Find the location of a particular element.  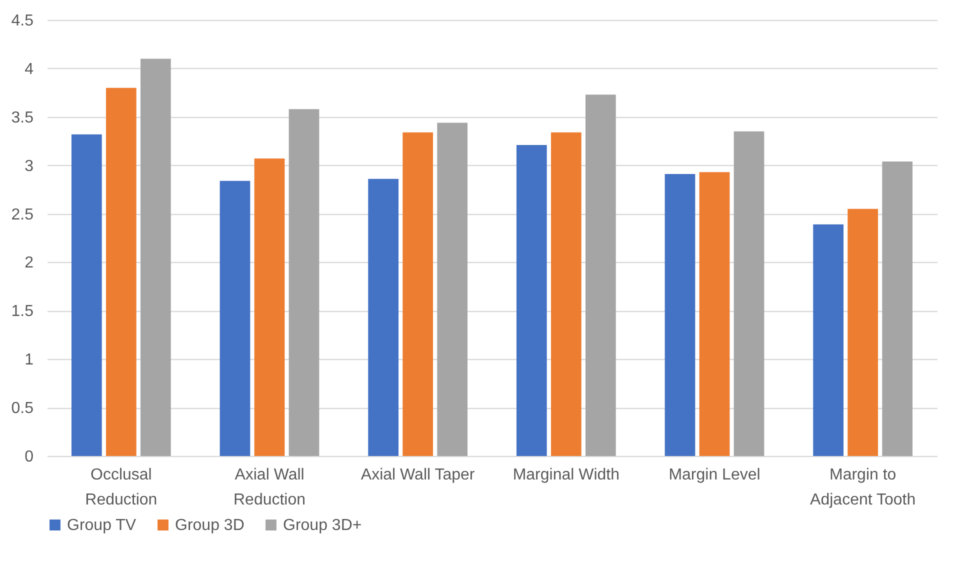

y-tick-label: 4 is located at coordinates (29, 69).